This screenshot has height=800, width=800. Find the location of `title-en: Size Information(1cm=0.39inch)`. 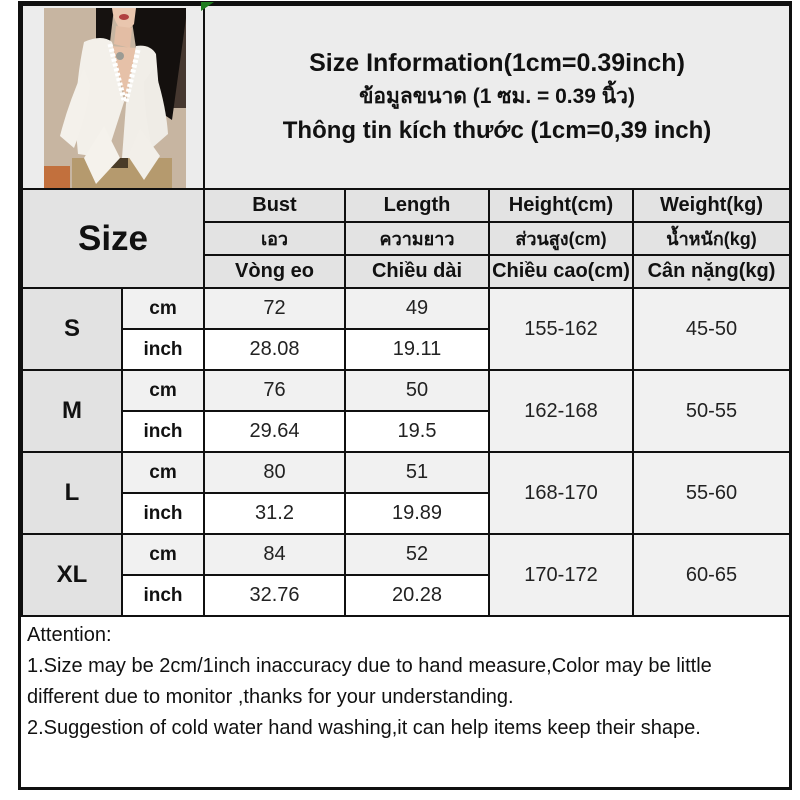

title-en: Size Information(1cm=0.39inch) is located at coordinates (497, 63).